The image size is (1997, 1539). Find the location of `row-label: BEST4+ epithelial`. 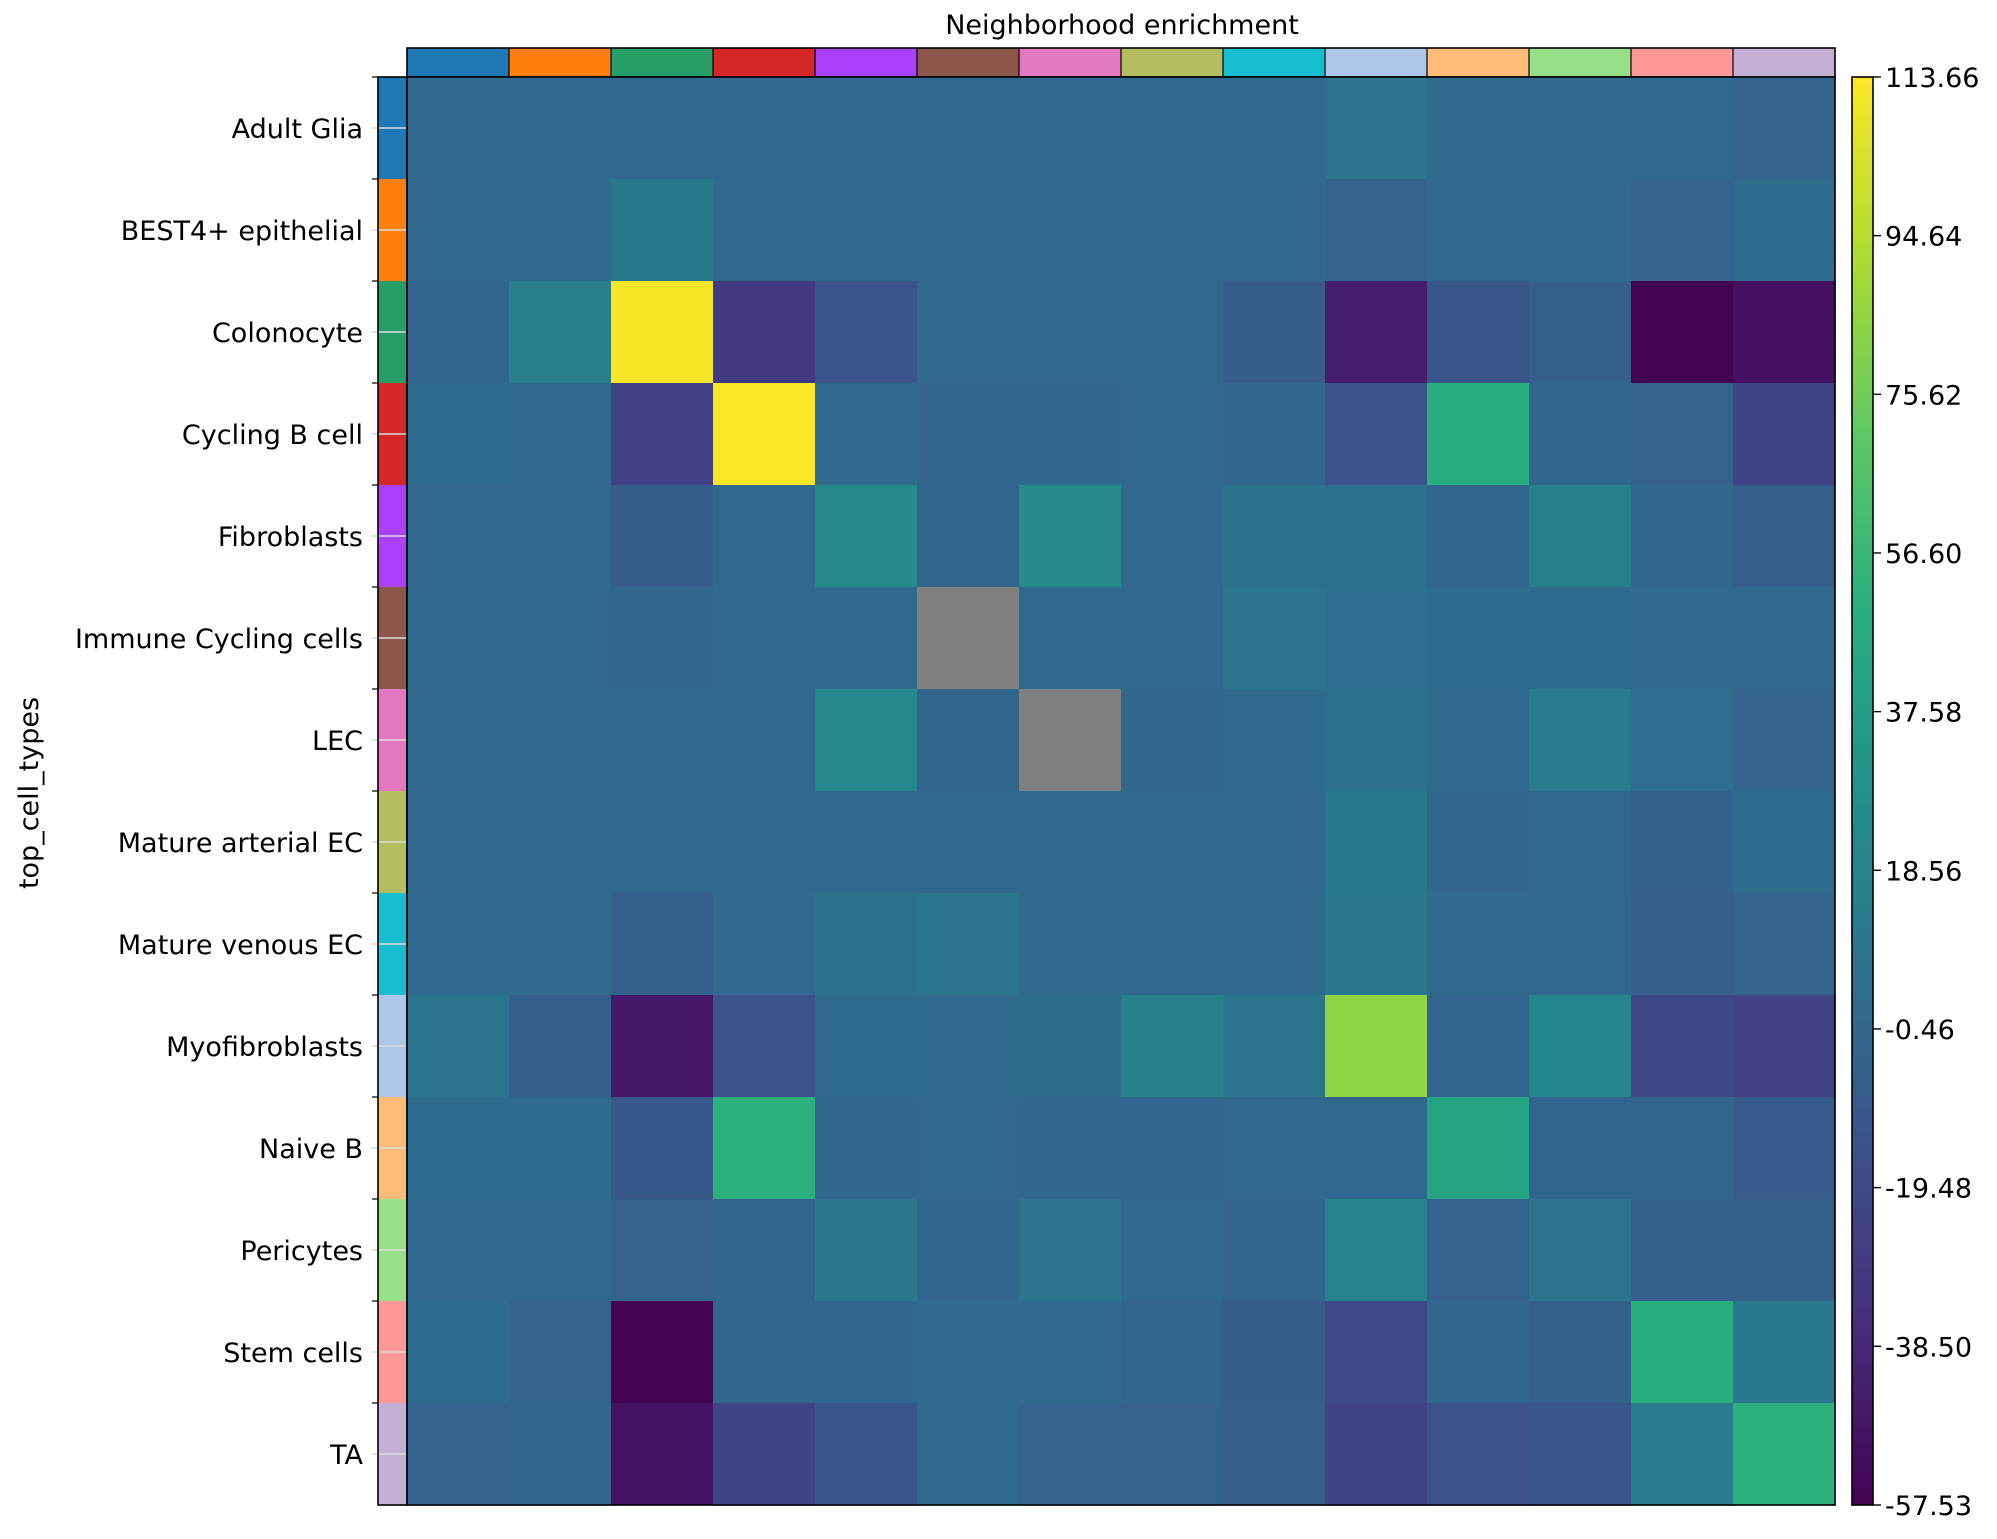

row-label: BEST4+ epithelial is located at coordinates (242, 231).